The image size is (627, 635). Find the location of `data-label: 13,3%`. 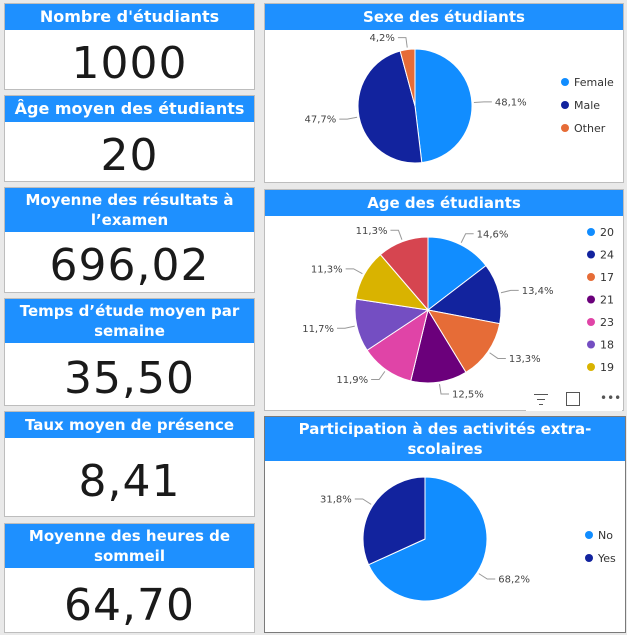

data-label: 13,3% is located at coordinates (525, 359).